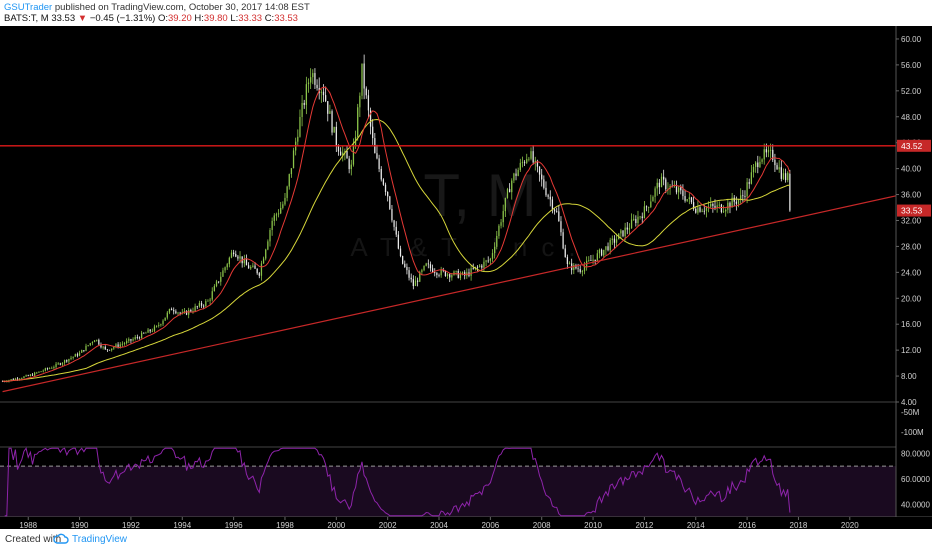 The width and height of the screenshot is (932, 550). Describe the element at coordinates (28, 7) in the screenshot. I see `author-link: GSUTrader` at that location.